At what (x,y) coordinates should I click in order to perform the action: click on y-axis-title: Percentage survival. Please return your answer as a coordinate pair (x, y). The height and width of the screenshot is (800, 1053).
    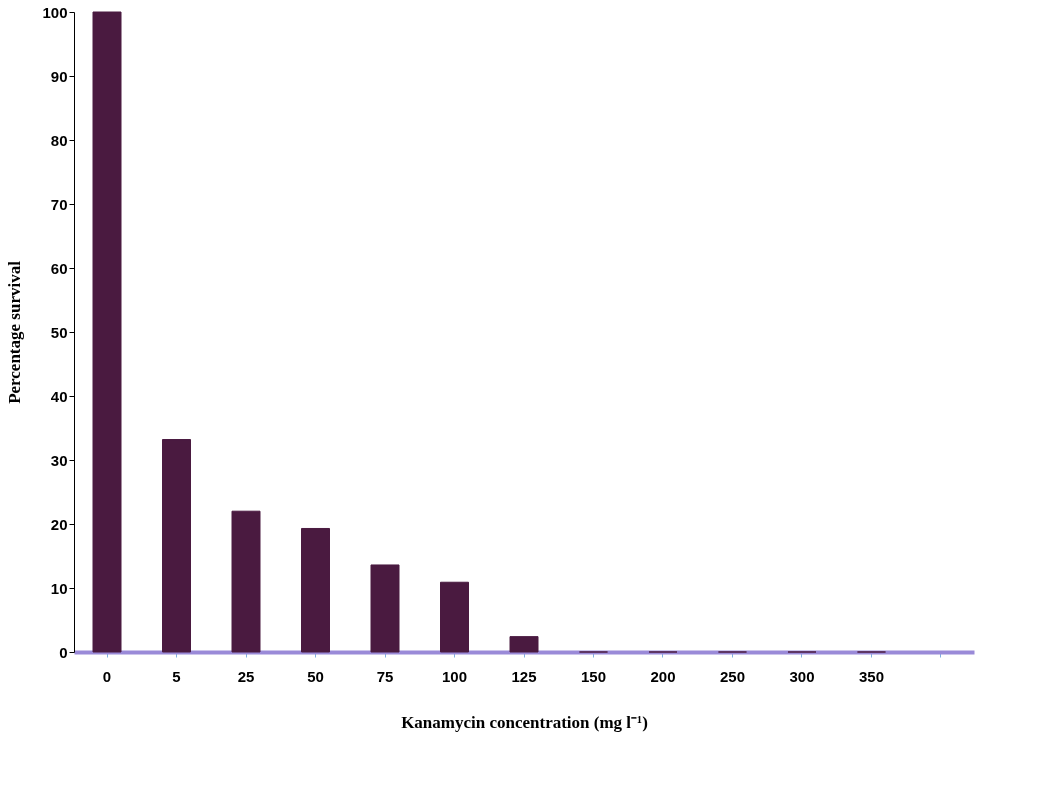
    Looking at the image, I should click on (15, 332).